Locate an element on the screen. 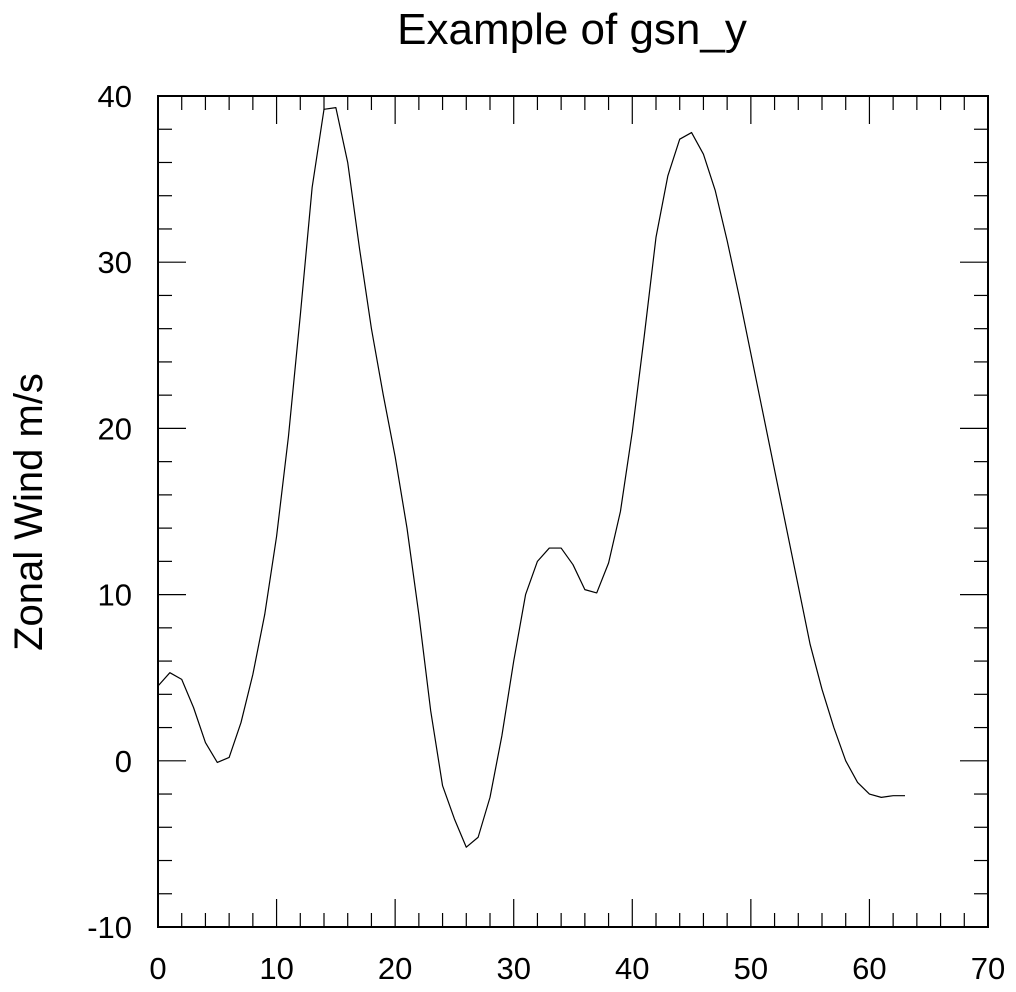  x-tick-label: 50 is located at coordinates (751, 968).